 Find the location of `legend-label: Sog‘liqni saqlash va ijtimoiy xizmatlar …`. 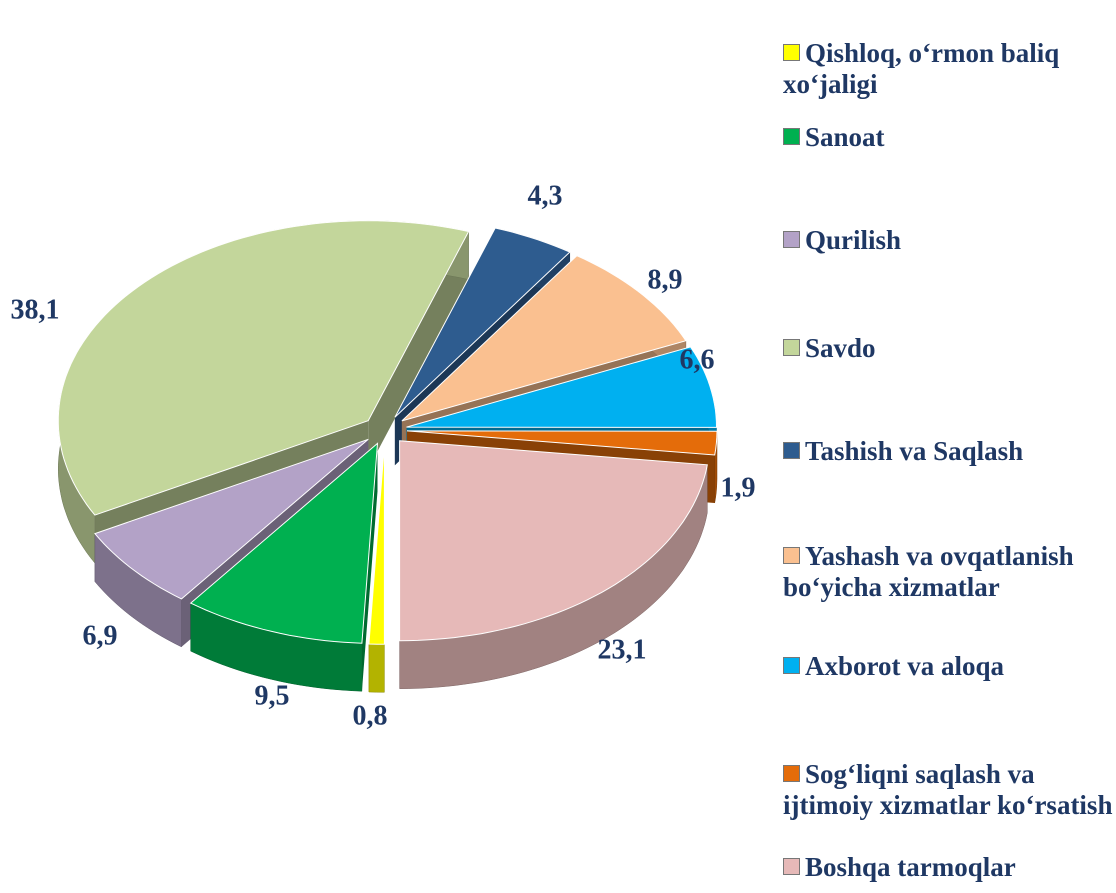

legend-label: Sog‘liqni saqlash va ijtimoiy xizmatlar … is located at coordinates (948, 789).